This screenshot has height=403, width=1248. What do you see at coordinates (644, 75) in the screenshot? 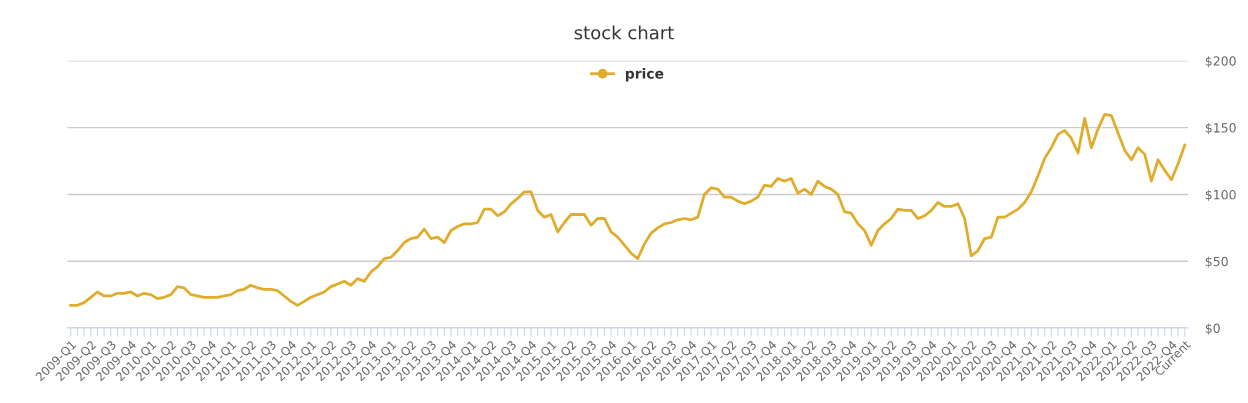
I see `legend-label: price` at bounding box center [644, 75].